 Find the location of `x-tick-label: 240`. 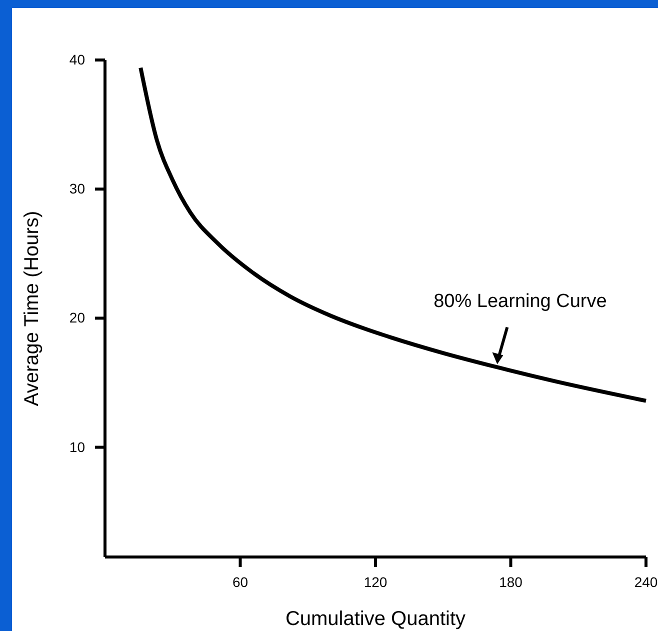

x-tick-label: 240 is located at coordinates (646, 582).